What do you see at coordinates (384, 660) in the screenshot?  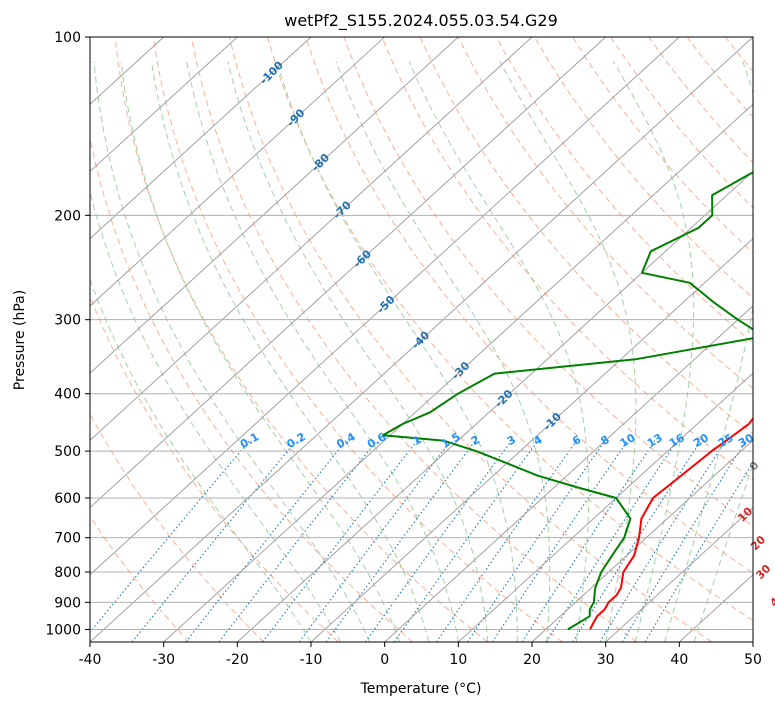 I see `x-tick-label: 0` at bounding box center [384, 660].